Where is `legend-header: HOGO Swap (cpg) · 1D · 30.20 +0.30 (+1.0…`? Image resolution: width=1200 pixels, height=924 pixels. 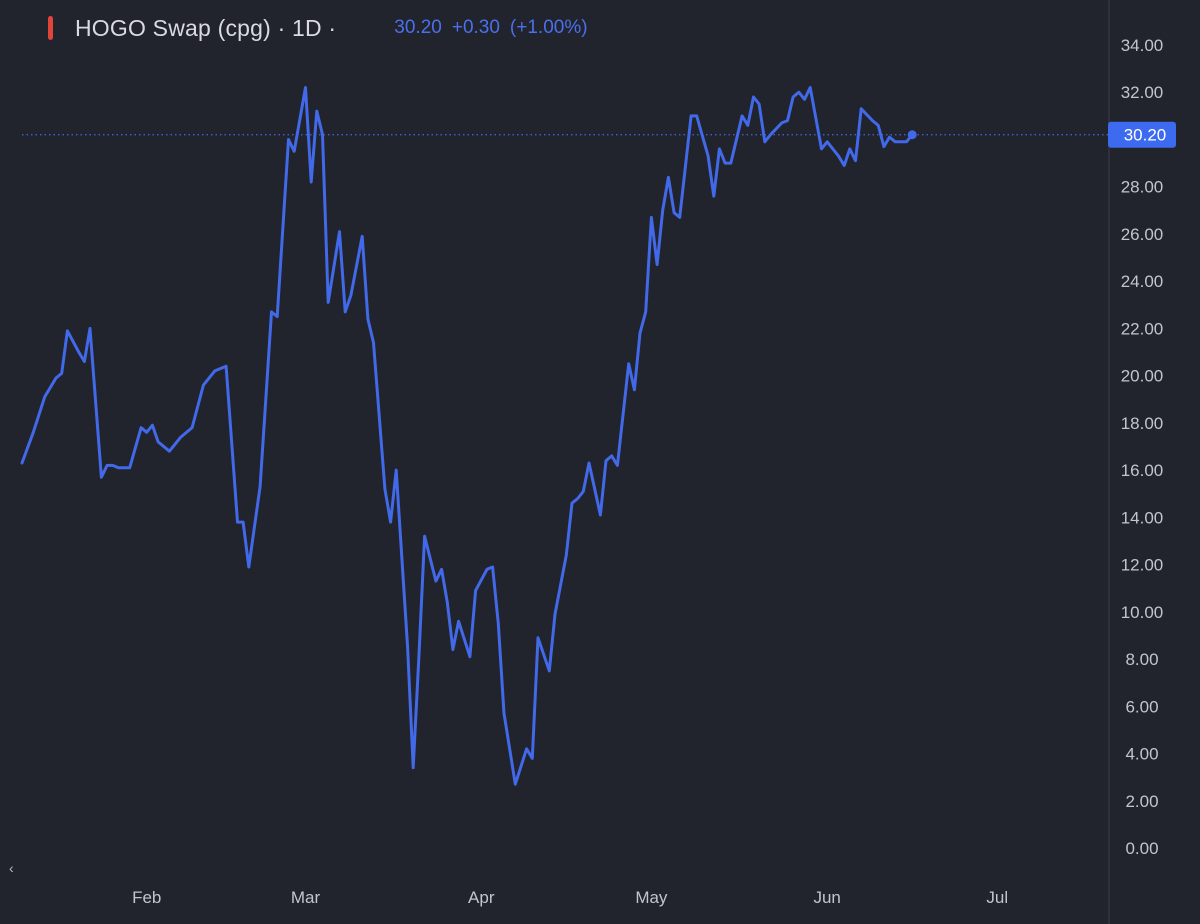 legend-header: HOGO Swap (cpg) · 1D · 30.20 +0.30 (+1.0… is located at coordinates (318, 28).